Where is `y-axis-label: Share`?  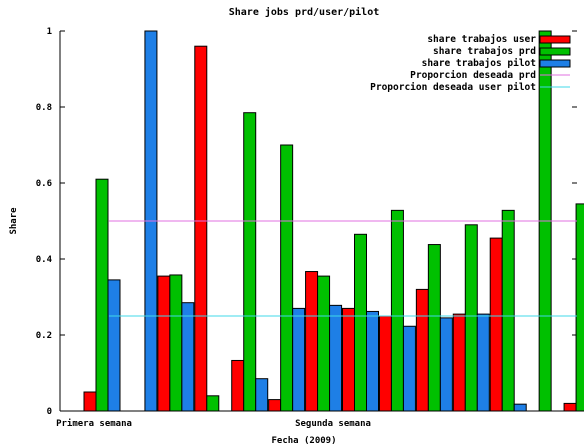
y-axis-label: Share is located at coordinates (14, 221).